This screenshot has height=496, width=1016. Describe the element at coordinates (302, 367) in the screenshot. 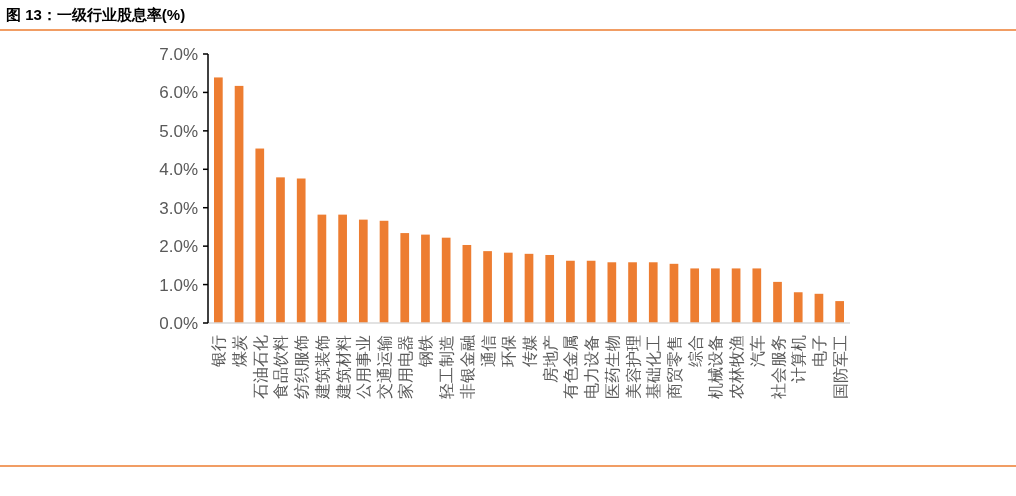

I see `x-tick-label: 纺织服饰` at that location.